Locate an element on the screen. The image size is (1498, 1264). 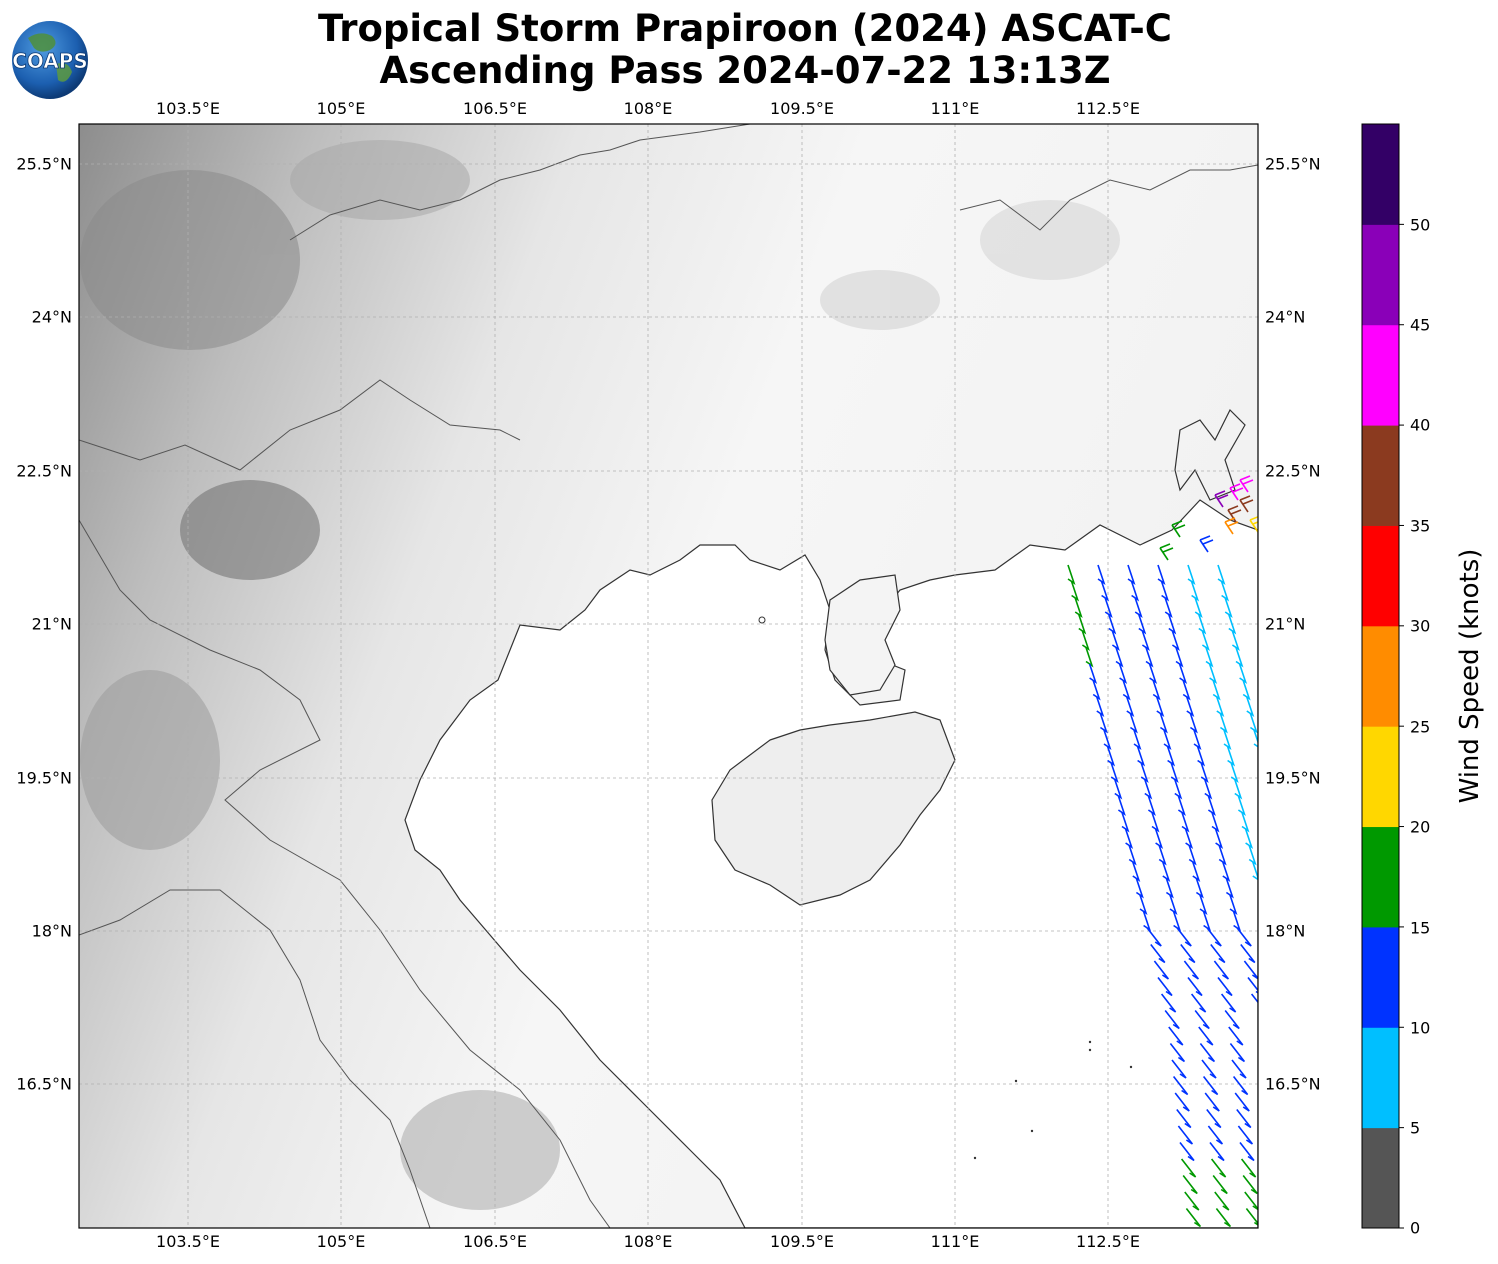
hainan-island is located at coordinates (833, 808).